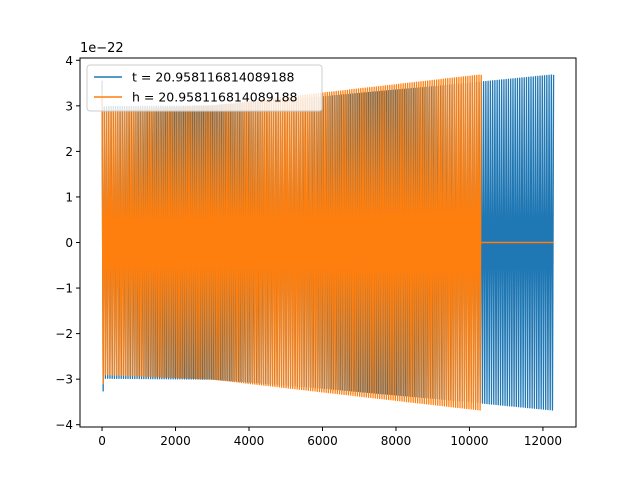 Image resolution: width=640 pixels, height=480 pixels. I want to click on y-tick-label: 2, so click(69, 152).